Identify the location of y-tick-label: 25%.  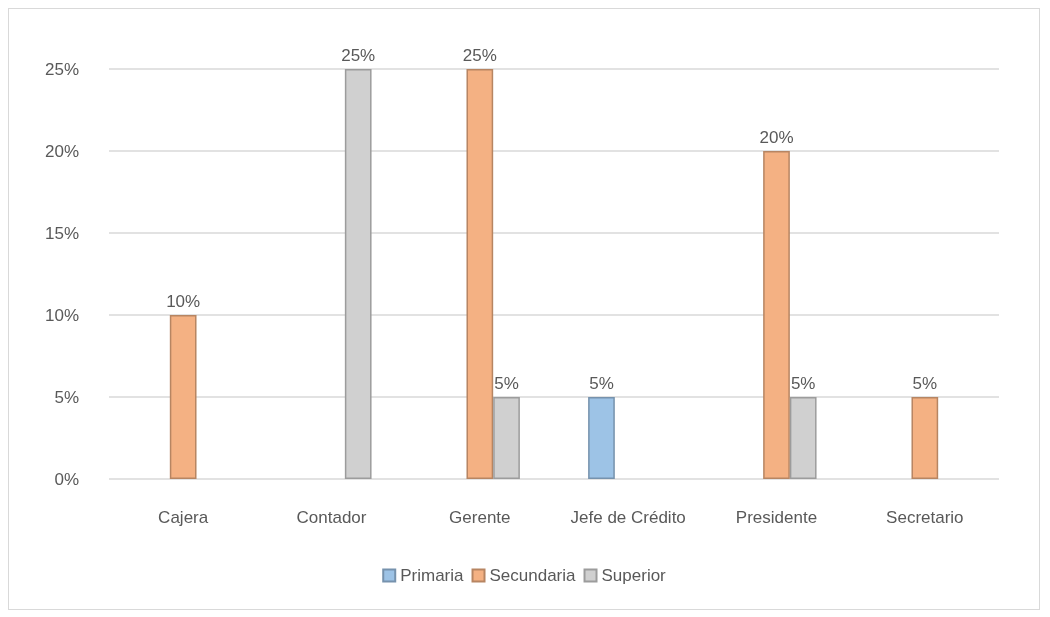
(61, 69).